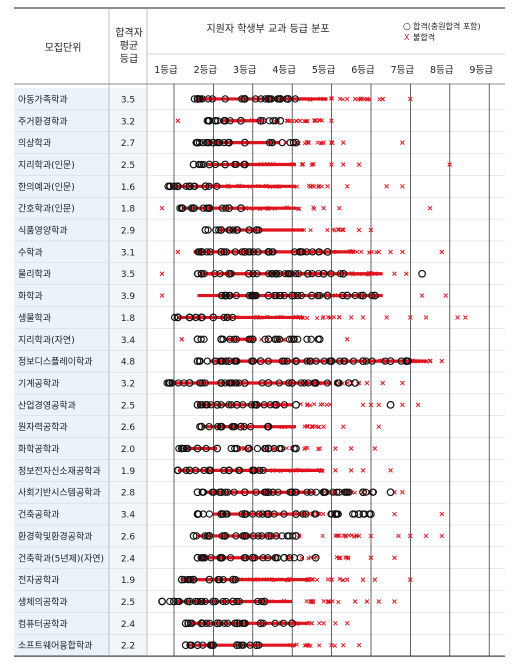 The width and height of the screenshot is (512, 668). Describe the element at coordinates (128, 406) in the screenshot. I see `avg-grade-value: 2.5` at that location.